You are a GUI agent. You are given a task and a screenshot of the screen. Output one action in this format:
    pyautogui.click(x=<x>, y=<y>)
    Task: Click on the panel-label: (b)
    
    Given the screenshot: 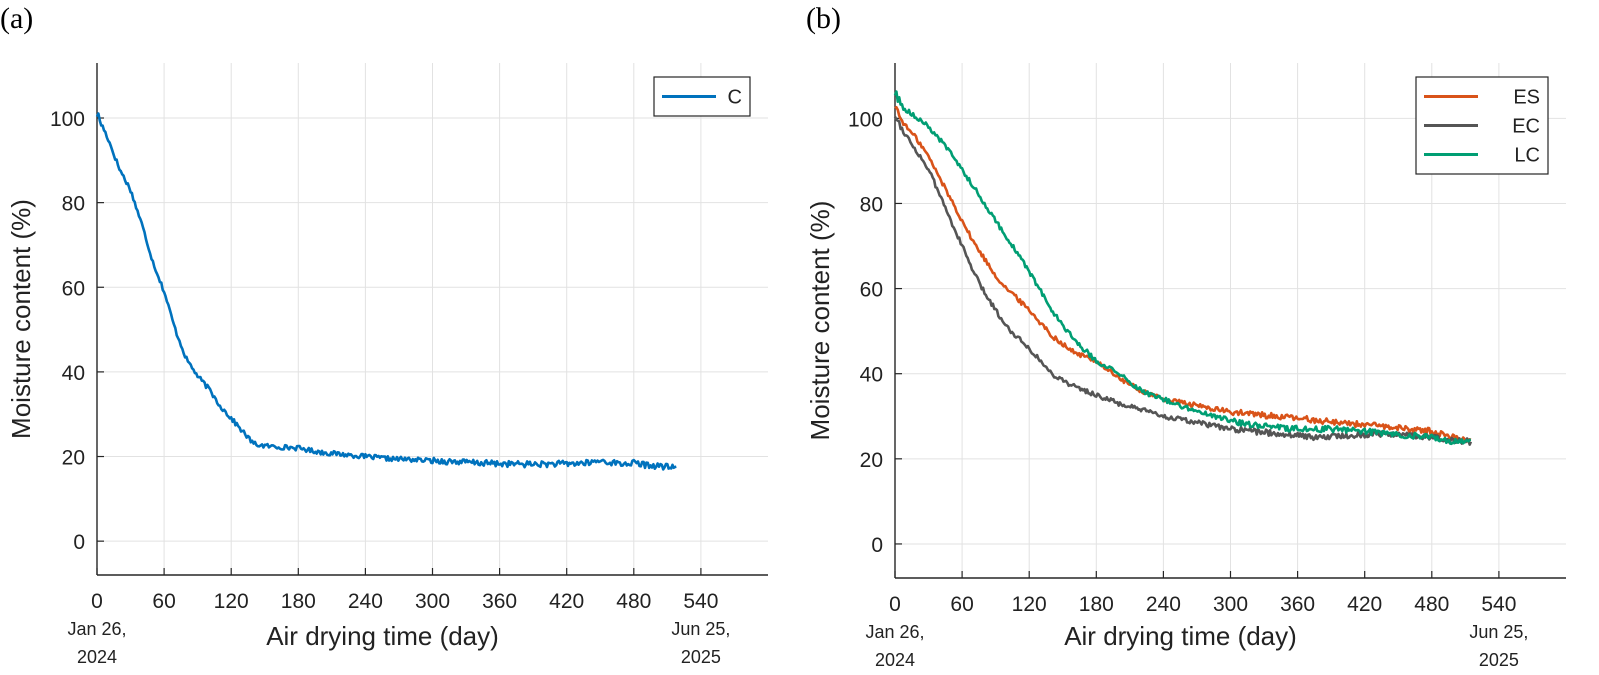 What is the action you would take?
    pyautogui.click(x=823, y=18)
    